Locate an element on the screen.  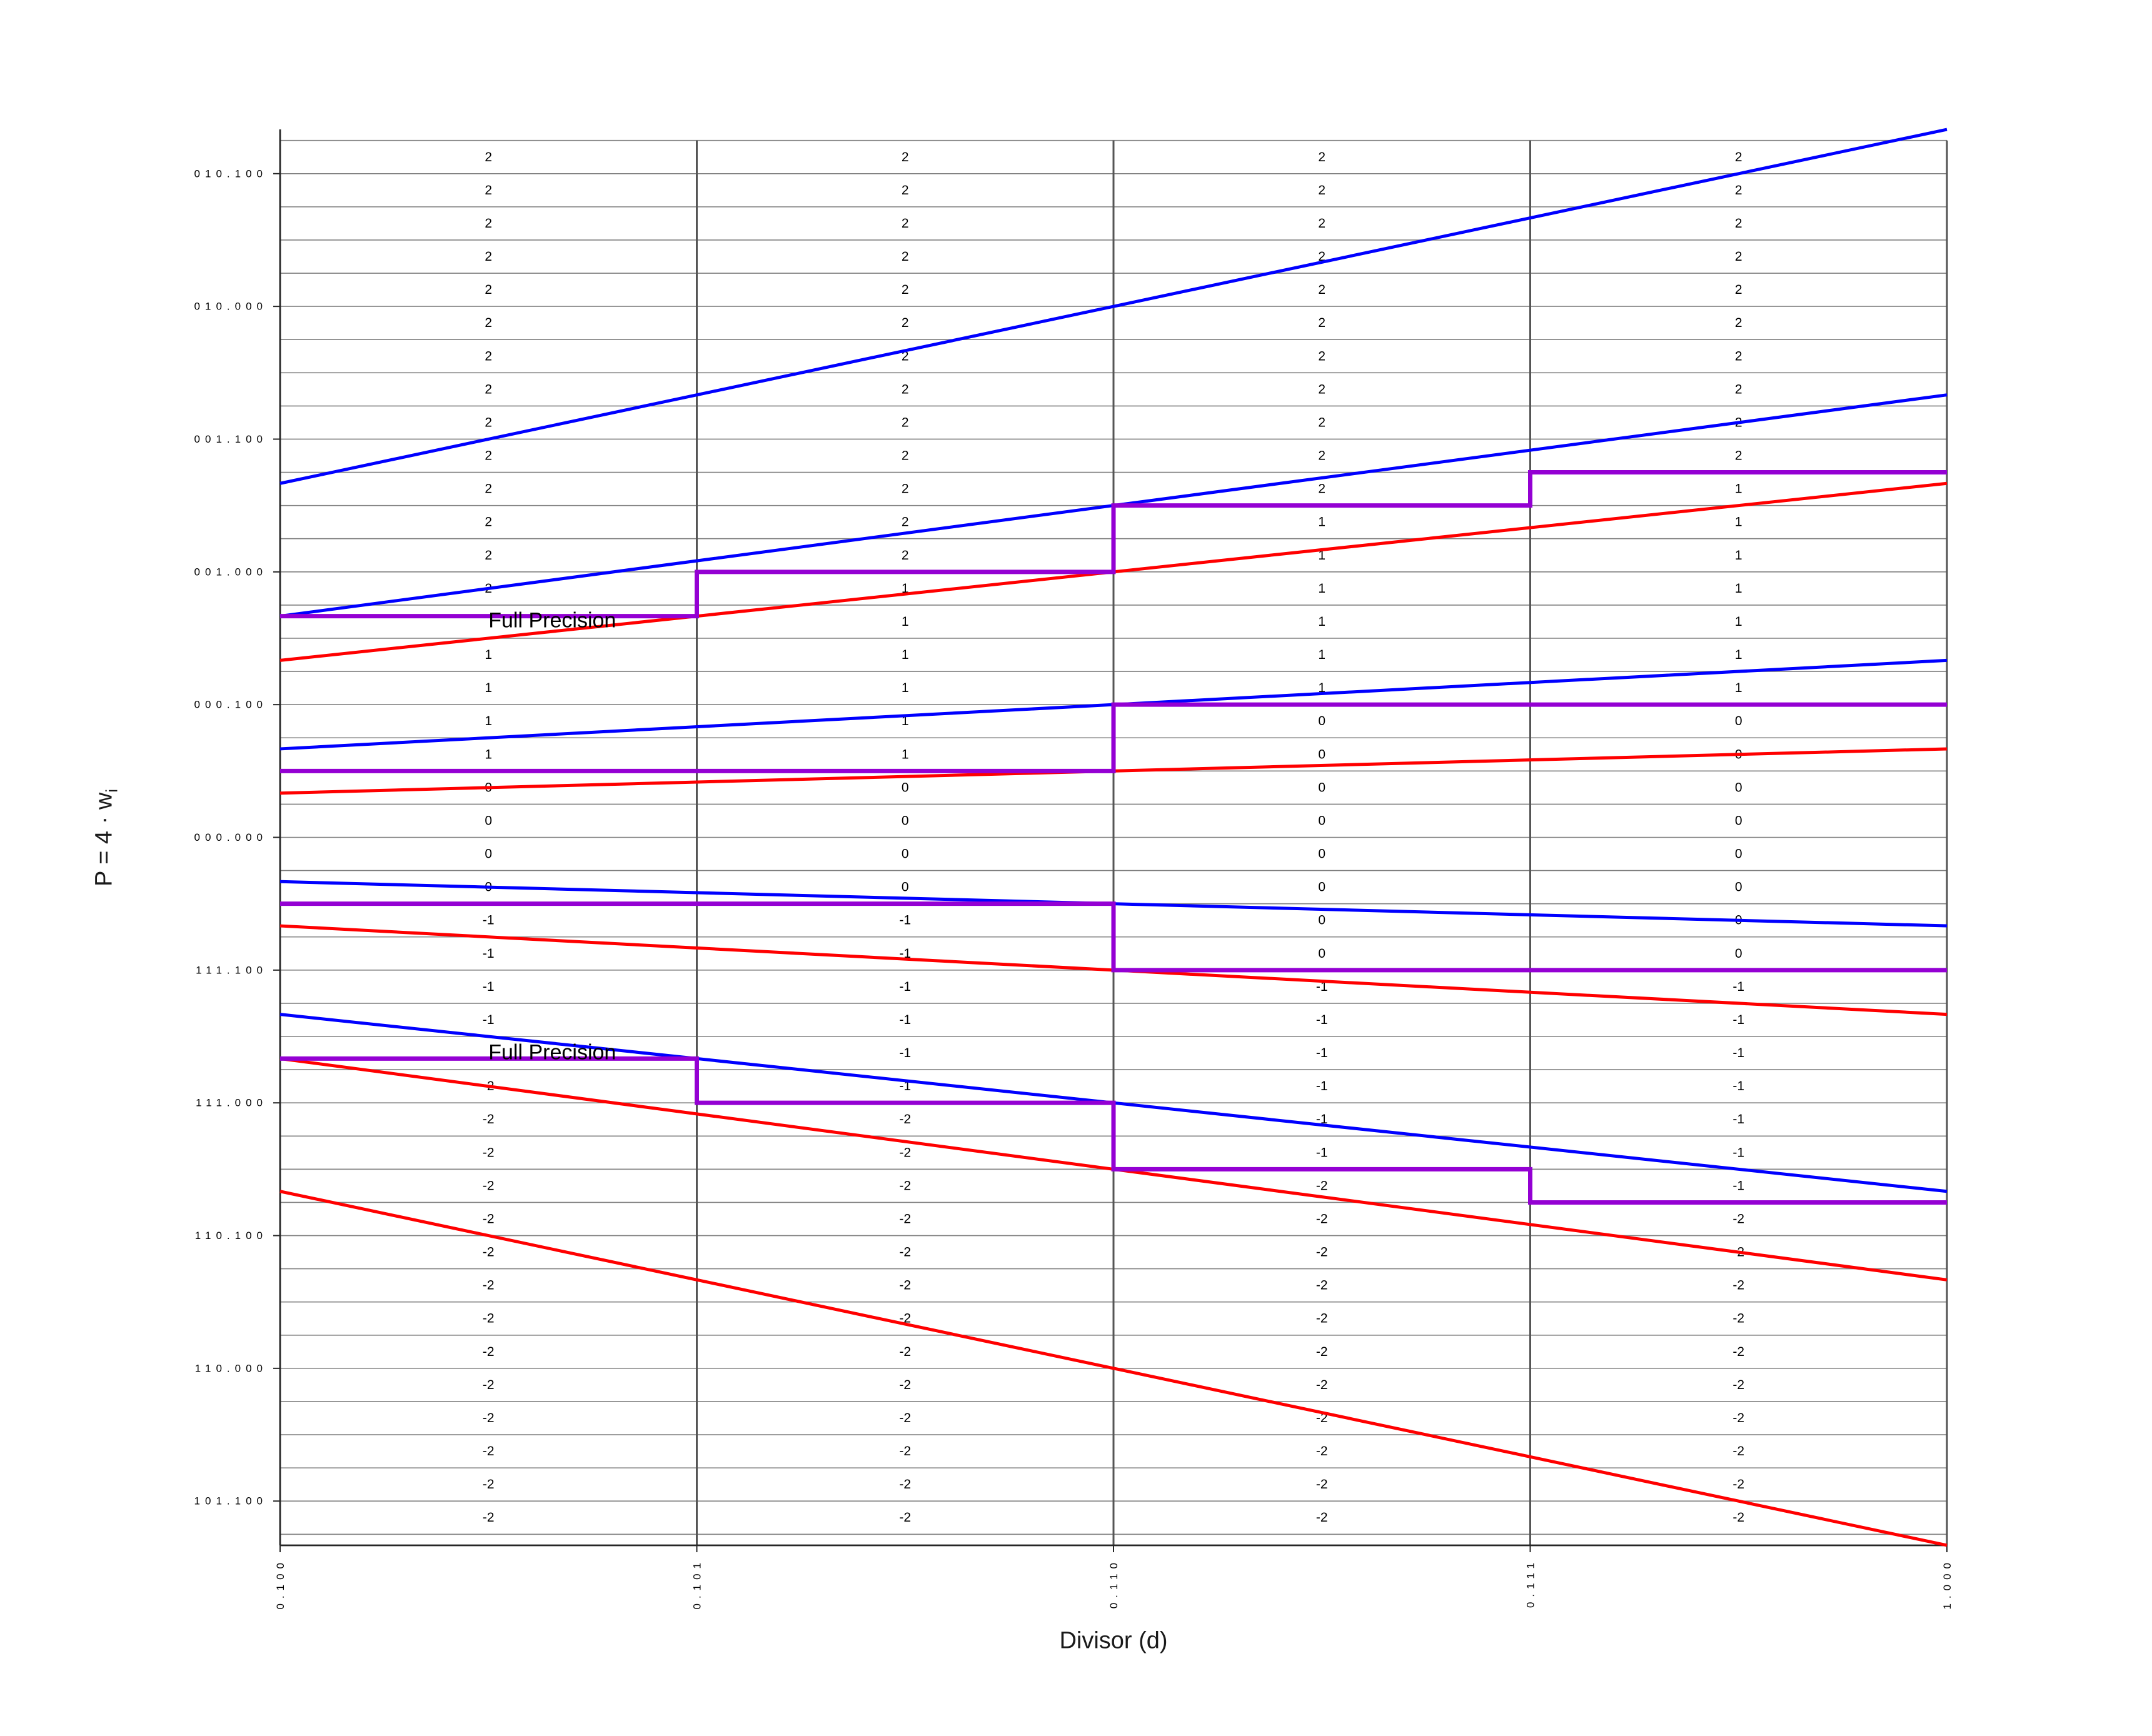
y-tick-label: 000.100 is located at coordinates (231, 705).